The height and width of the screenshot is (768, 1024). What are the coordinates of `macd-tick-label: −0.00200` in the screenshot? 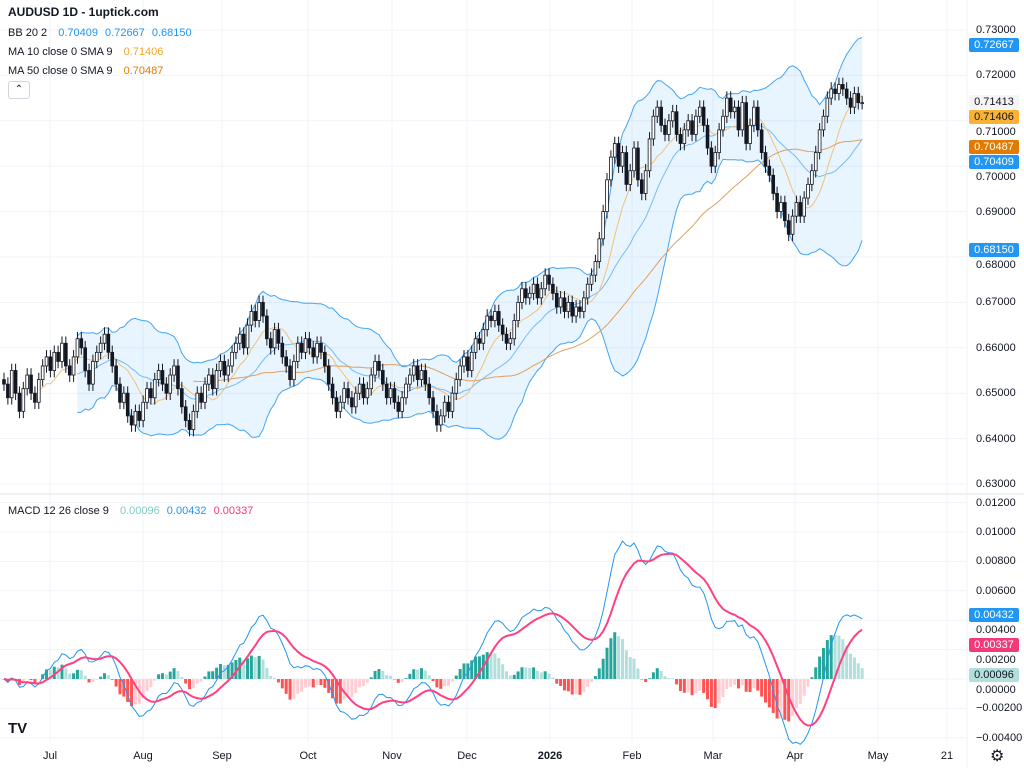 It's located at (999, 708).